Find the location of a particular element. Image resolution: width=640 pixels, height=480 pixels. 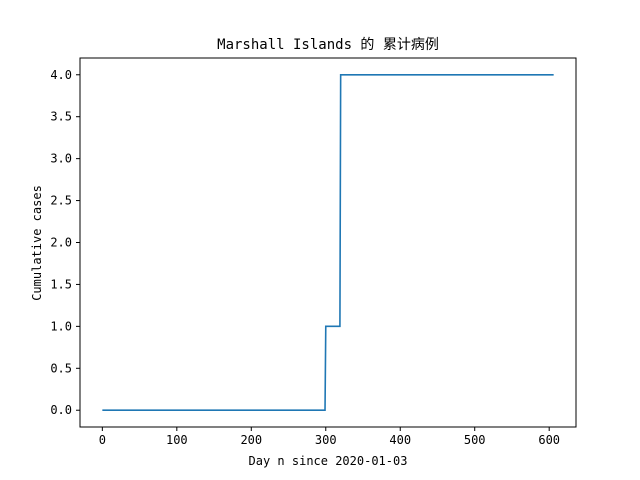

y-tick-label: 3.0 is located at coordinates (61, 159).